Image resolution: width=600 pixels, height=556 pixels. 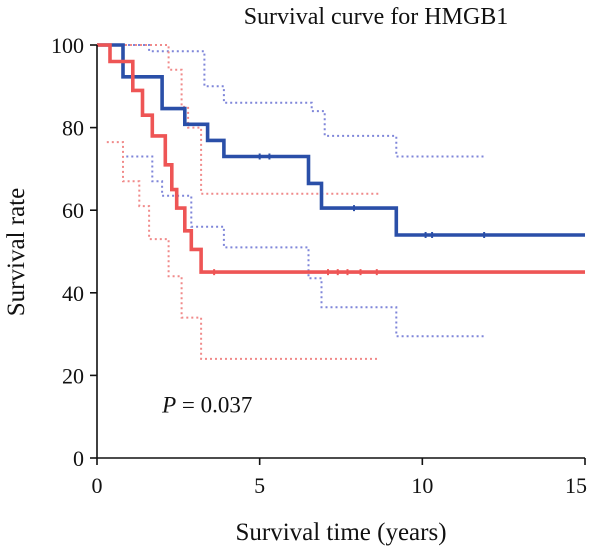 I want to click on x-axis-title: Survival time (years), so click(x=340, y=532).